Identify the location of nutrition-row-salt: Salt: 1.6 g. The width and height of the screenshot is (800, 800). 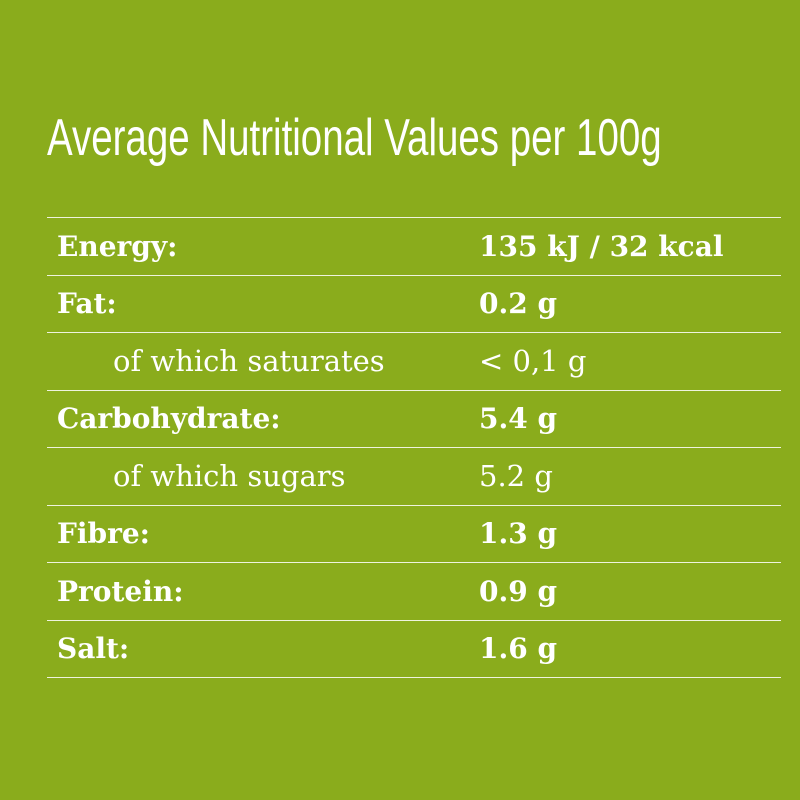
(414, 649).